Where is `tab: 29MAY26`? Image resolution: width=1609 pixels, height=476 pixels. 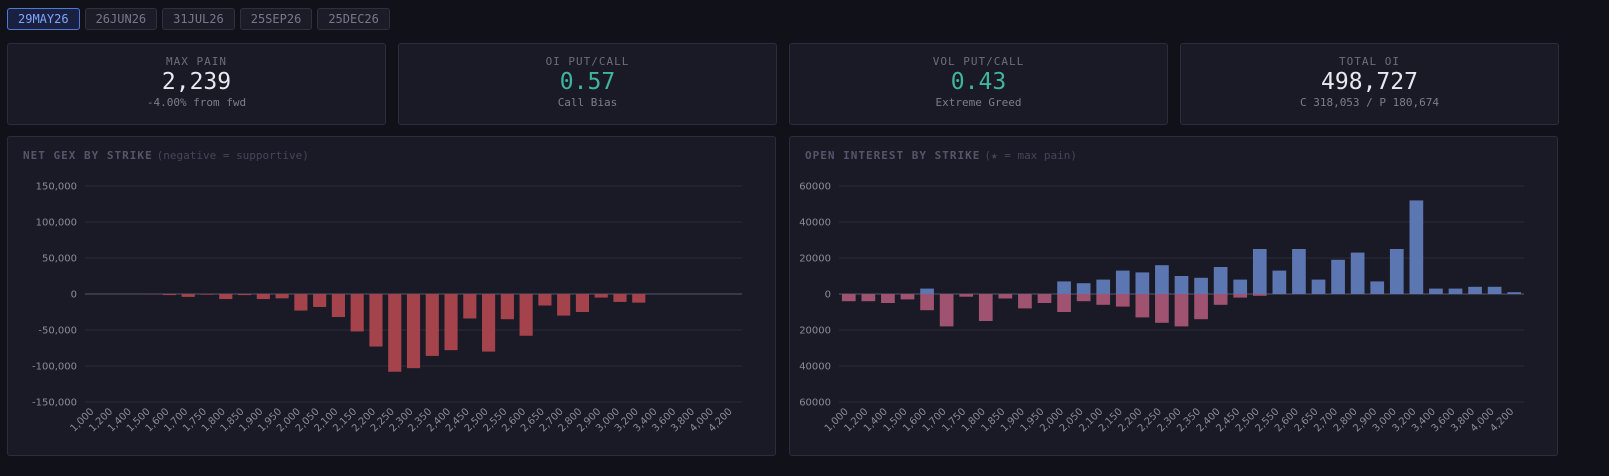
tab: 29MAY26 is located at coordinates (43, 19).